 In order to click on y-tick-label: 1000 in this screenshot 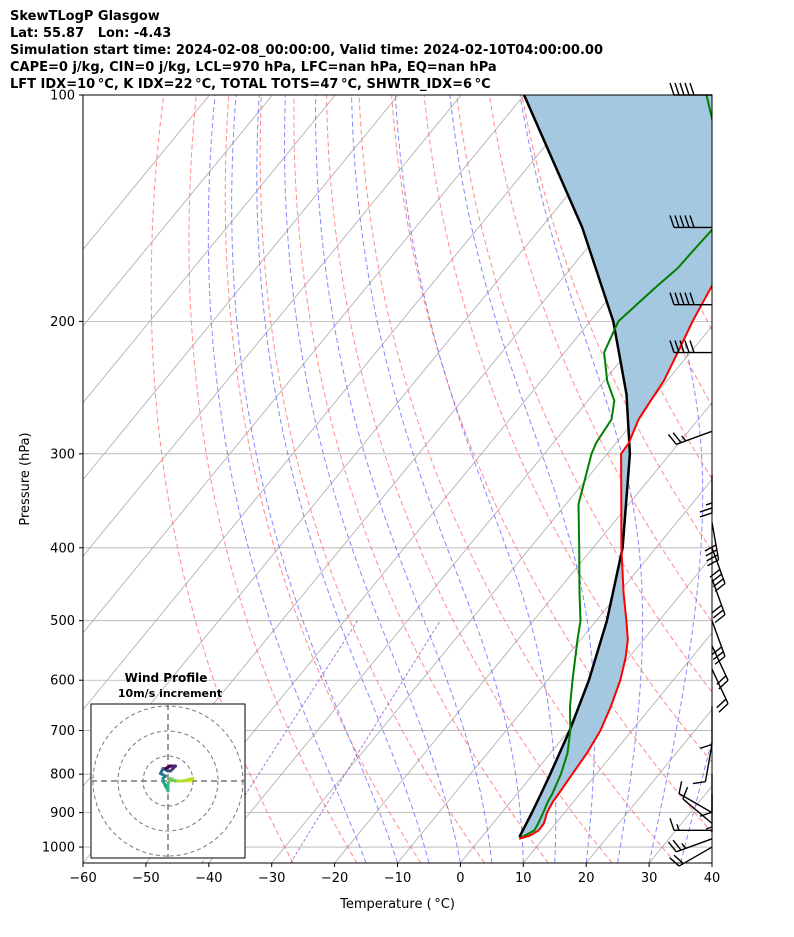, I will do `click(58, 848)`.